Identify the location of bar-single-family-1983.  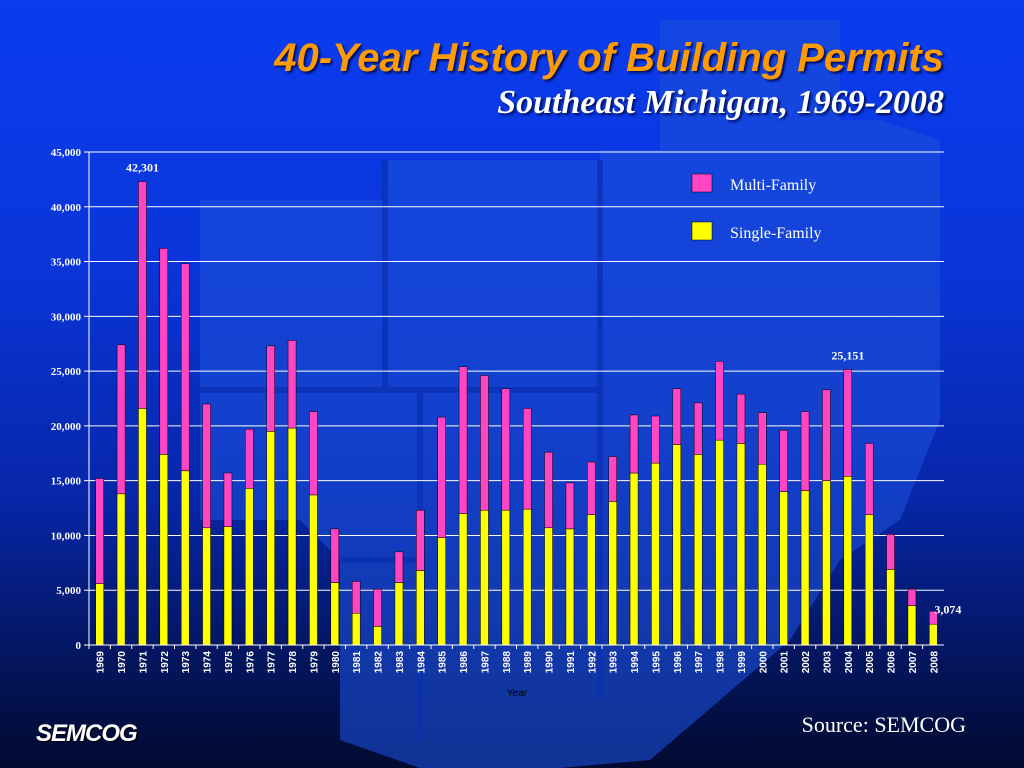
(399, 614).